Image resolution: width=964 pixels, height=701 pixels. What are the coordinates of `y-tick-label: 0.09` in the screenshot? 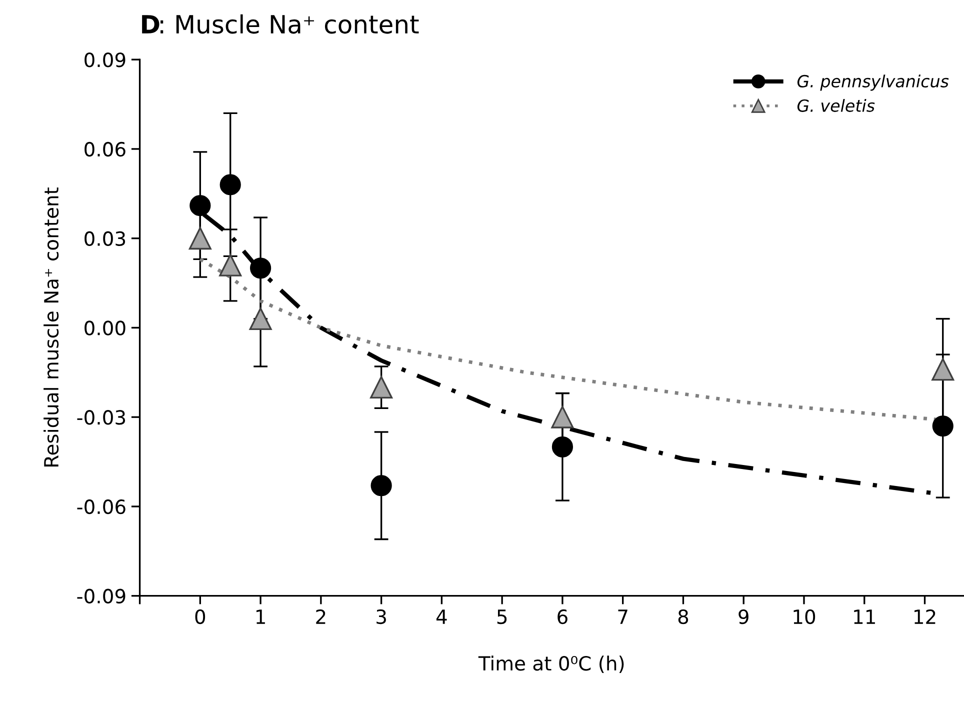 It's located at (105, 60).